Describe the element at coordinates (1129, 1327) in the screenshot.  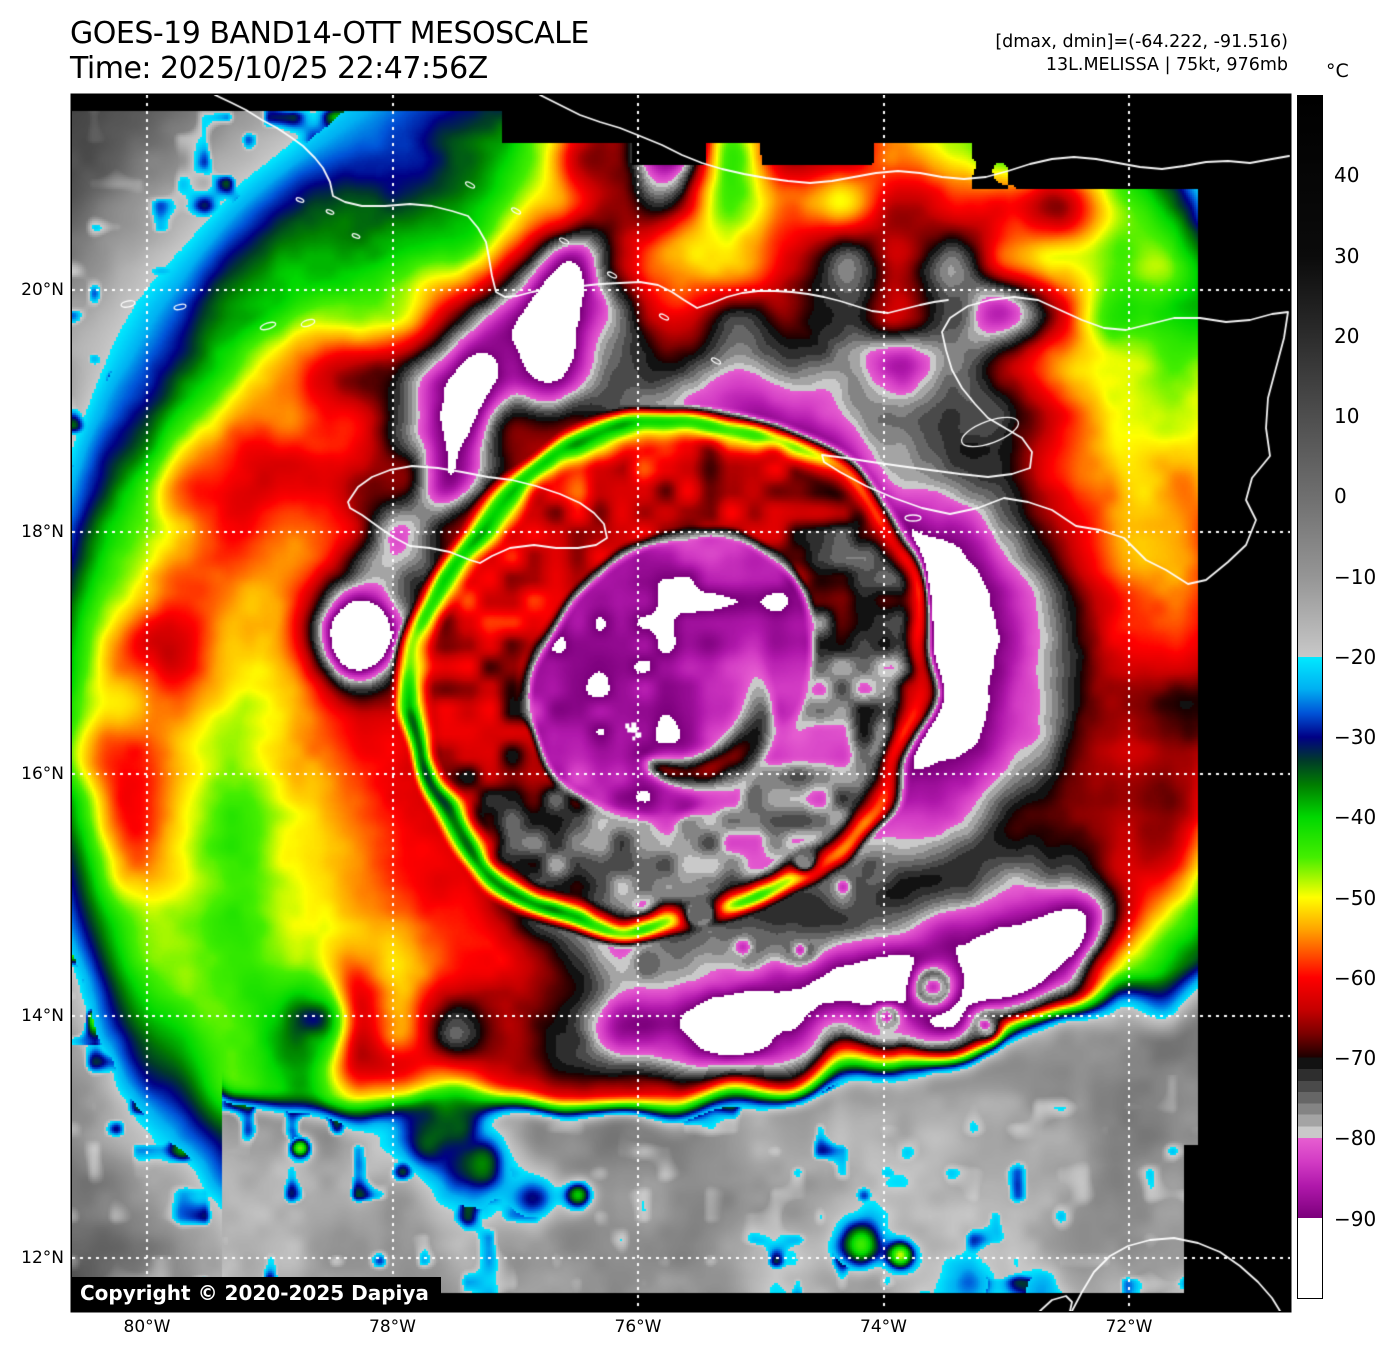
I see `lon-label: 72°W` at that location.